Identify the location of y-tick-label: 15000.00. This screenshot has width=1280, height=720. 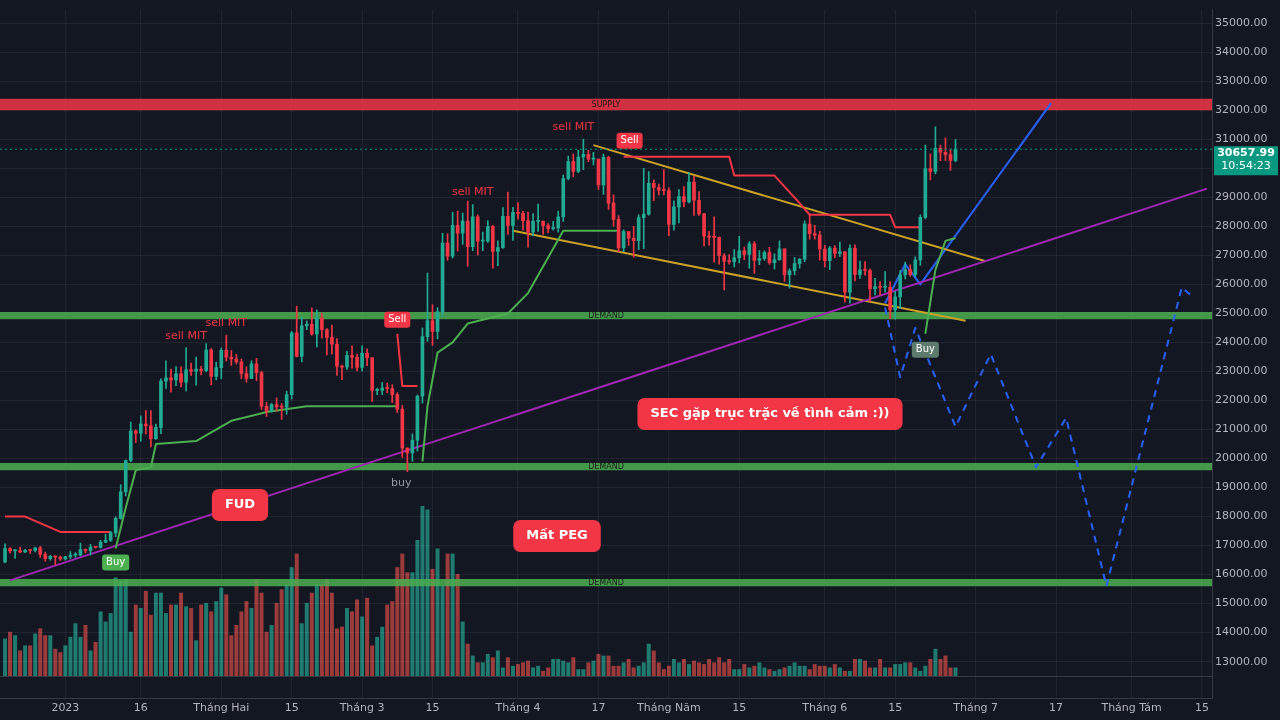
(1241, 603).